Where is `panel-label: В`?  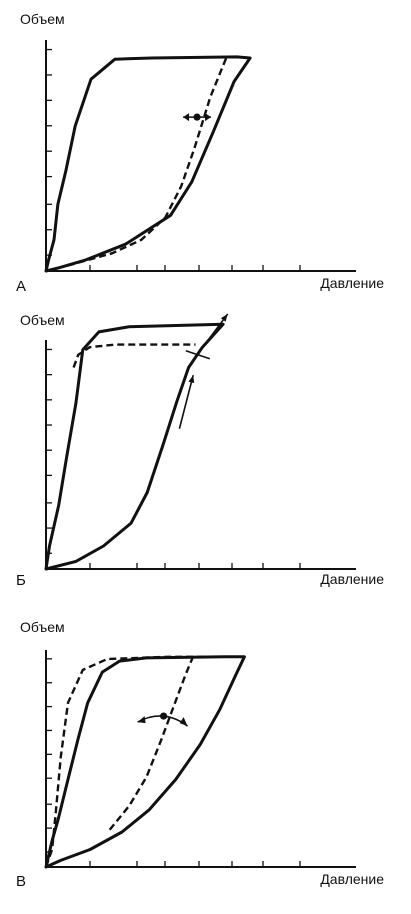 panel-label: В is located at coordinates (21, 881).